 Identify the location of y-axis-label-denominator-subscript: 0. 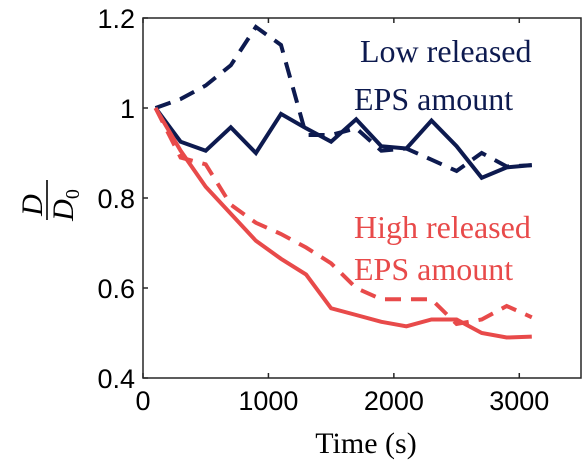
(73, 194).